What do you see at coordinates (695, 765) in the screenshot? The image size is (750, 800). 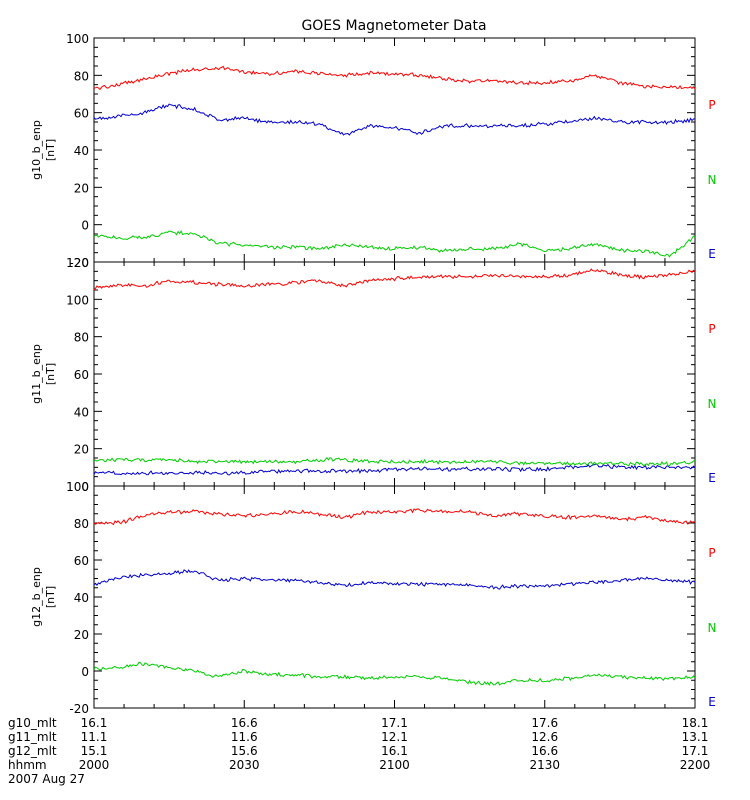 I see `x-tick-label: 2200` at bounding box center [695, 765].